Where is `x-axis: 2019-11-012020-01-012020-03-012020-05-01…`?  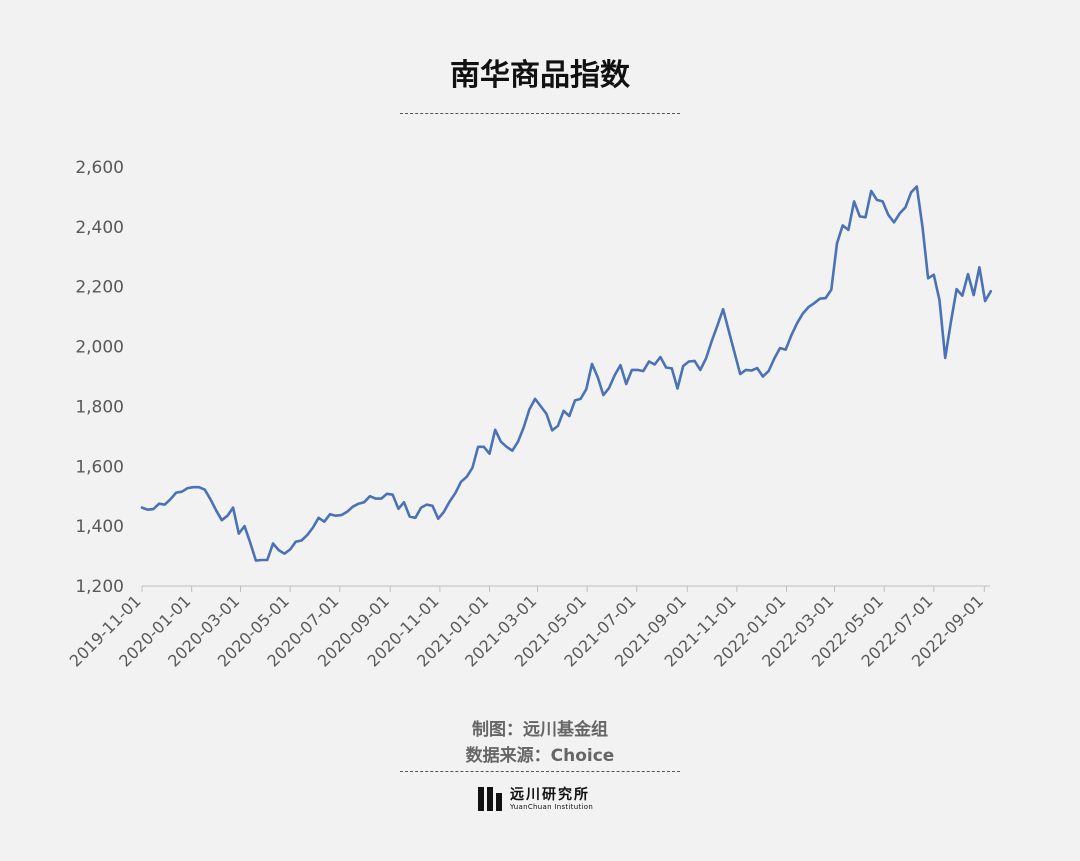
x-axis: 2019-11-012020-01-012020-03-012020-05-01… is located at coordinates (528, 628).